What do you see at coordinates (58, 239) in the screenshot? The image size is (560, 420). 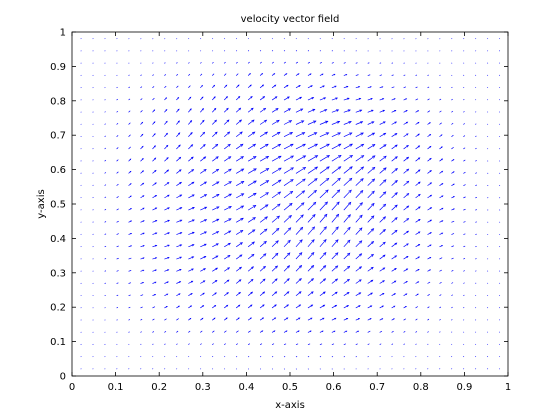 I see `y-tick-label: 0.4` at bounding box center [58, 239].